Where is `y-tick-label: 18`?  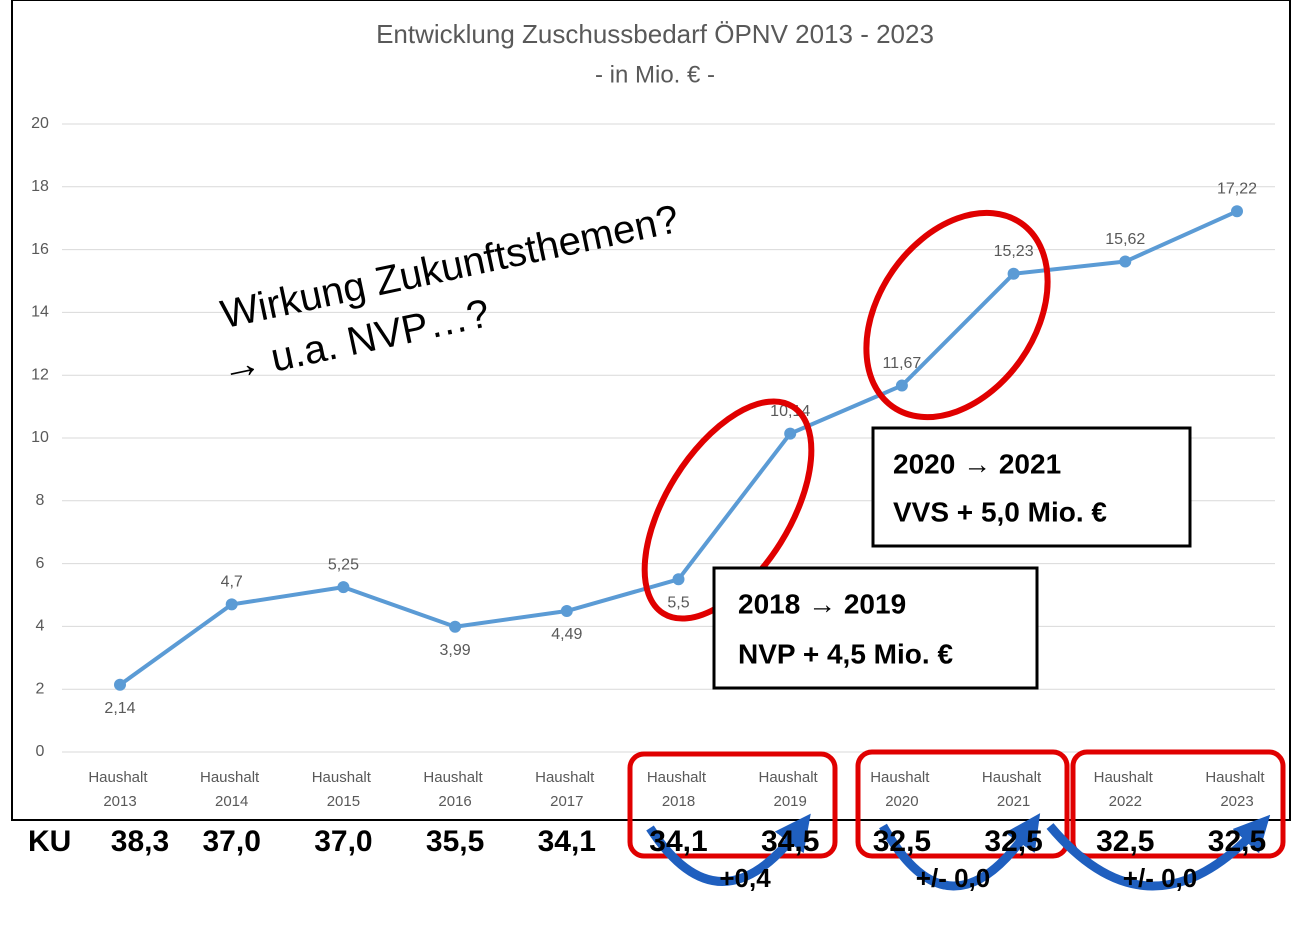 y-tick-label: 18 is located at coordinates (40, 186).